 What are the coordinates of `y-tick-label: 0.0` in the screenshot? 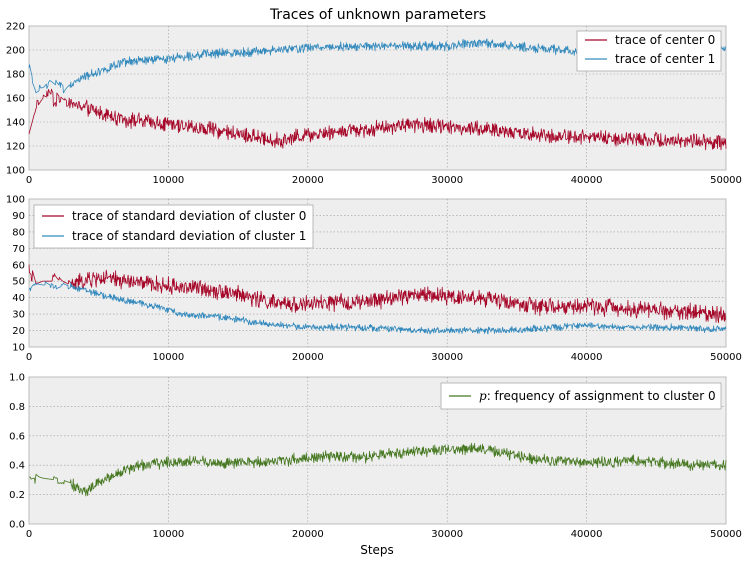 It's located at (17, 525).